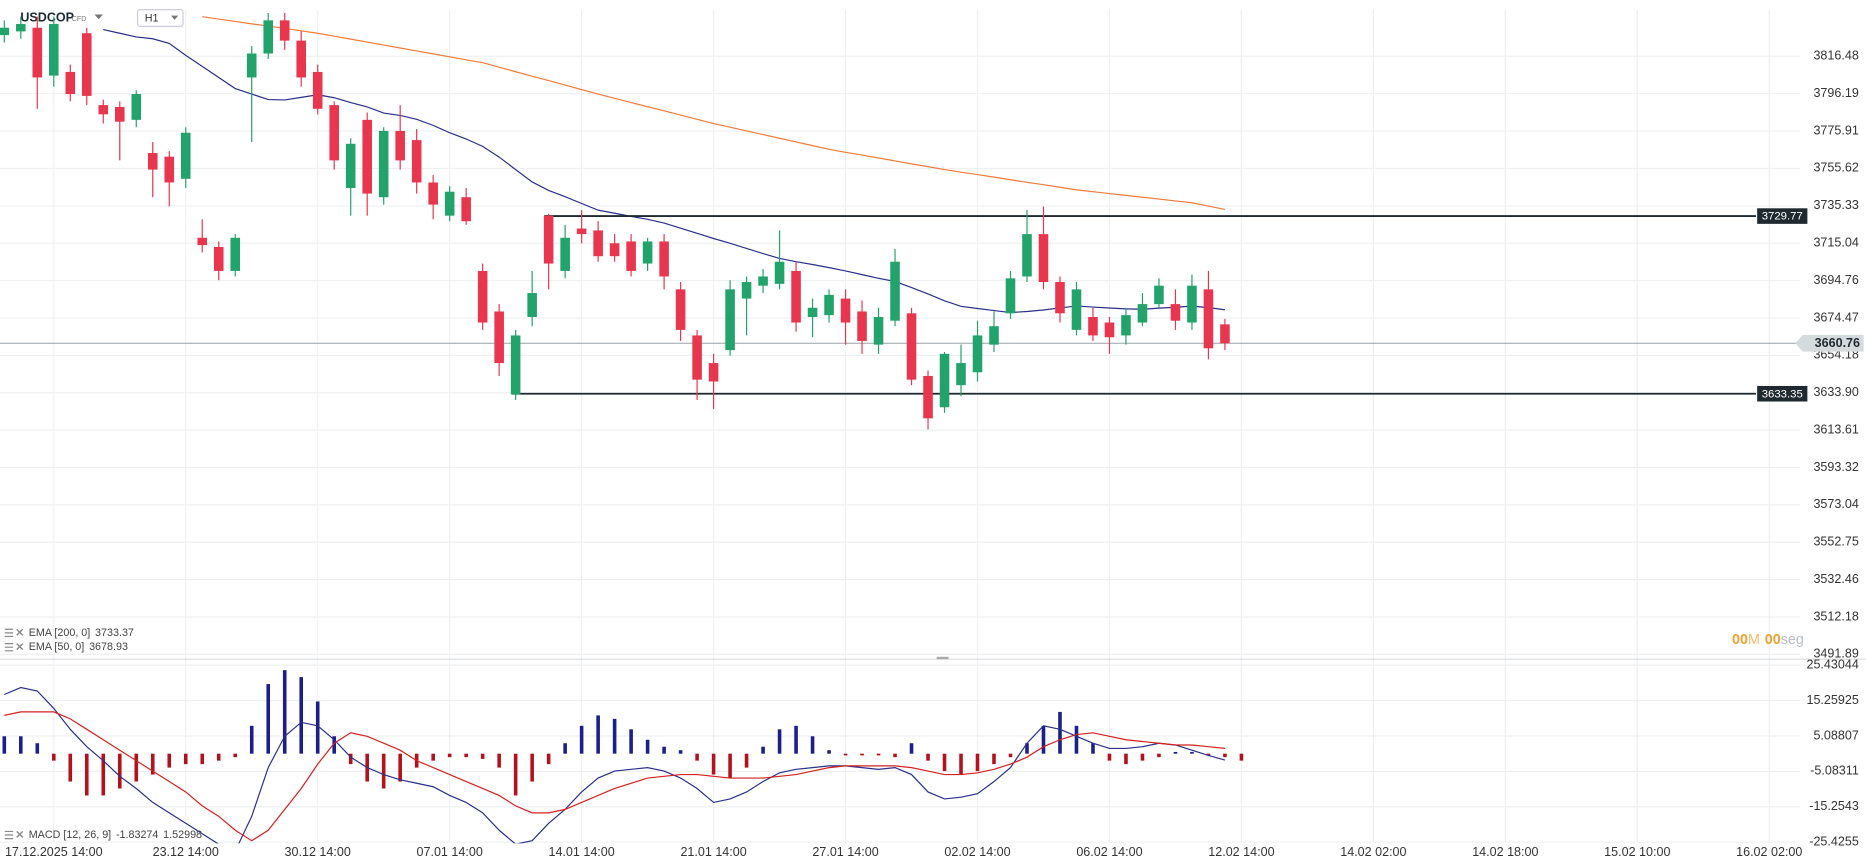 This screenshot has height=865, width=1866. Describe the element at coordinates (61, 17) in the screenshot. I see `symbol-selector: USDCOP CFD` at that location.